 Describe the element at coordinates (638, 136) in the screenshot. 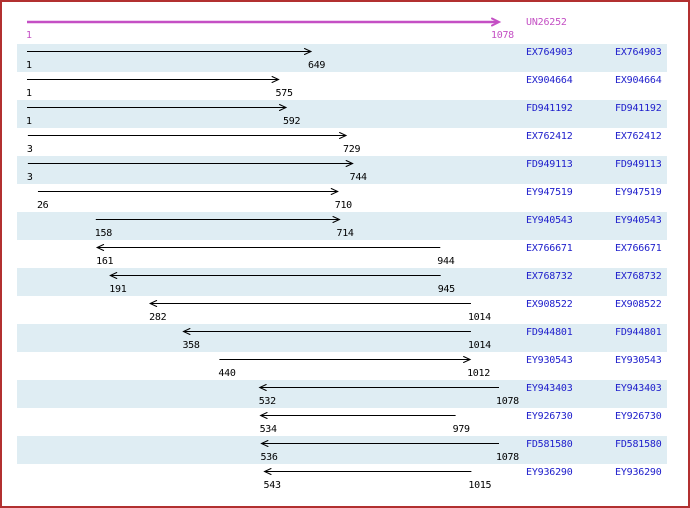

I see `accession-link-secondary: EX762412` at that location.